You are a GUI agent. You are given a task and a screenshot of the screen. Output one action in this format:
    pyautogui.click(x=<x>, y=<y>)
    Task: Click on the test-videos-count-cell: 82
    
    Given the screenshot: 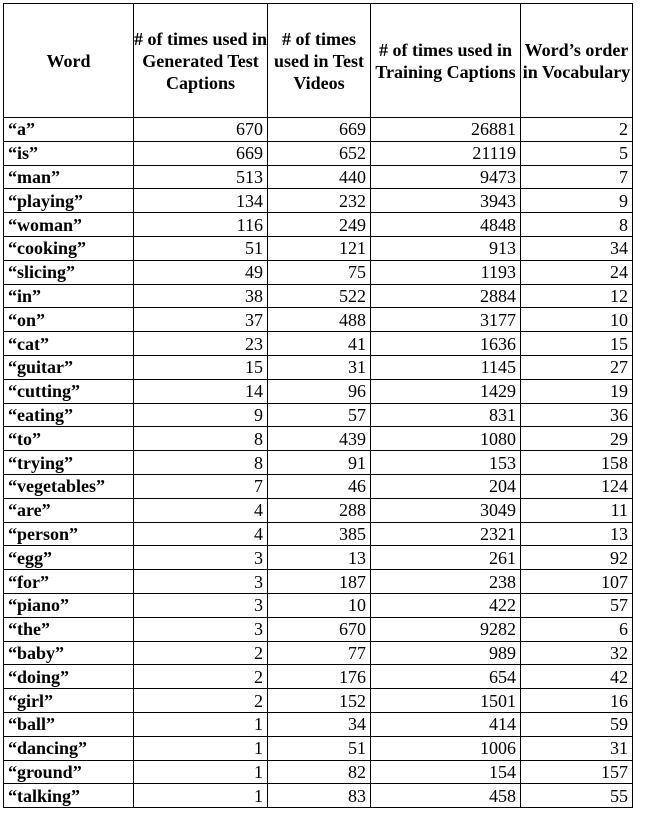 What is the action you would take?
    pyautogui.click(x=319, y=772)
    